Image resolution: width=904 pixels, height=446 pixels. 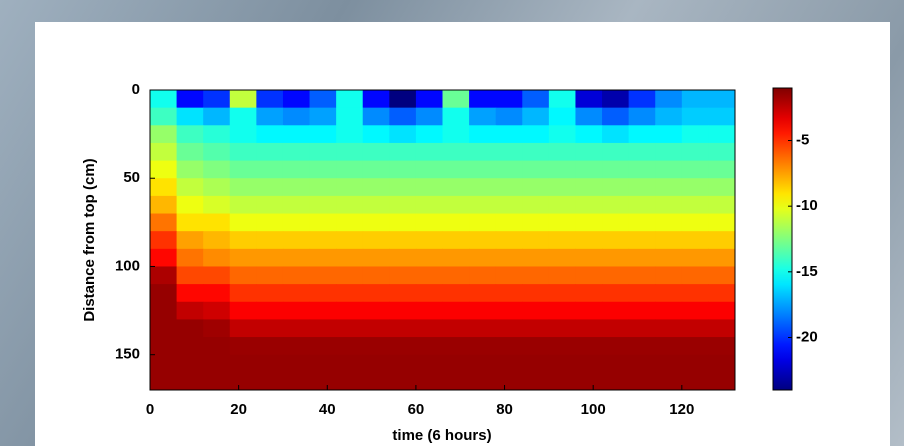 I want to click on x-tick-label: 0, so click(x=150, y=409).